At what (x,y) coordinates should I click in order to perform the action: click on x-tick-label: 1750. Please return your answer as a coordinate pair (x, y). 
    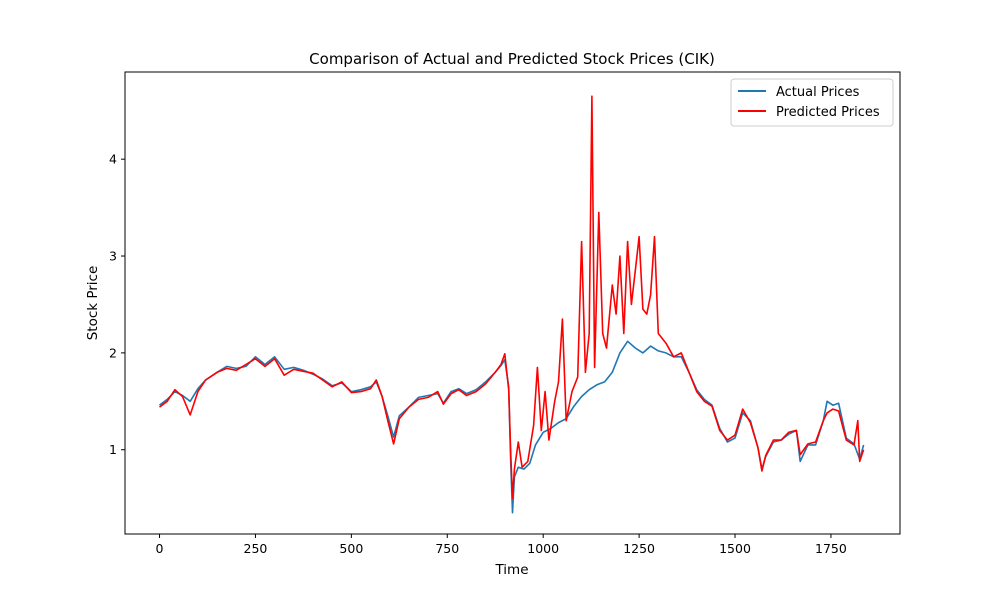
    Looking at the image, I should click on (831, 548).